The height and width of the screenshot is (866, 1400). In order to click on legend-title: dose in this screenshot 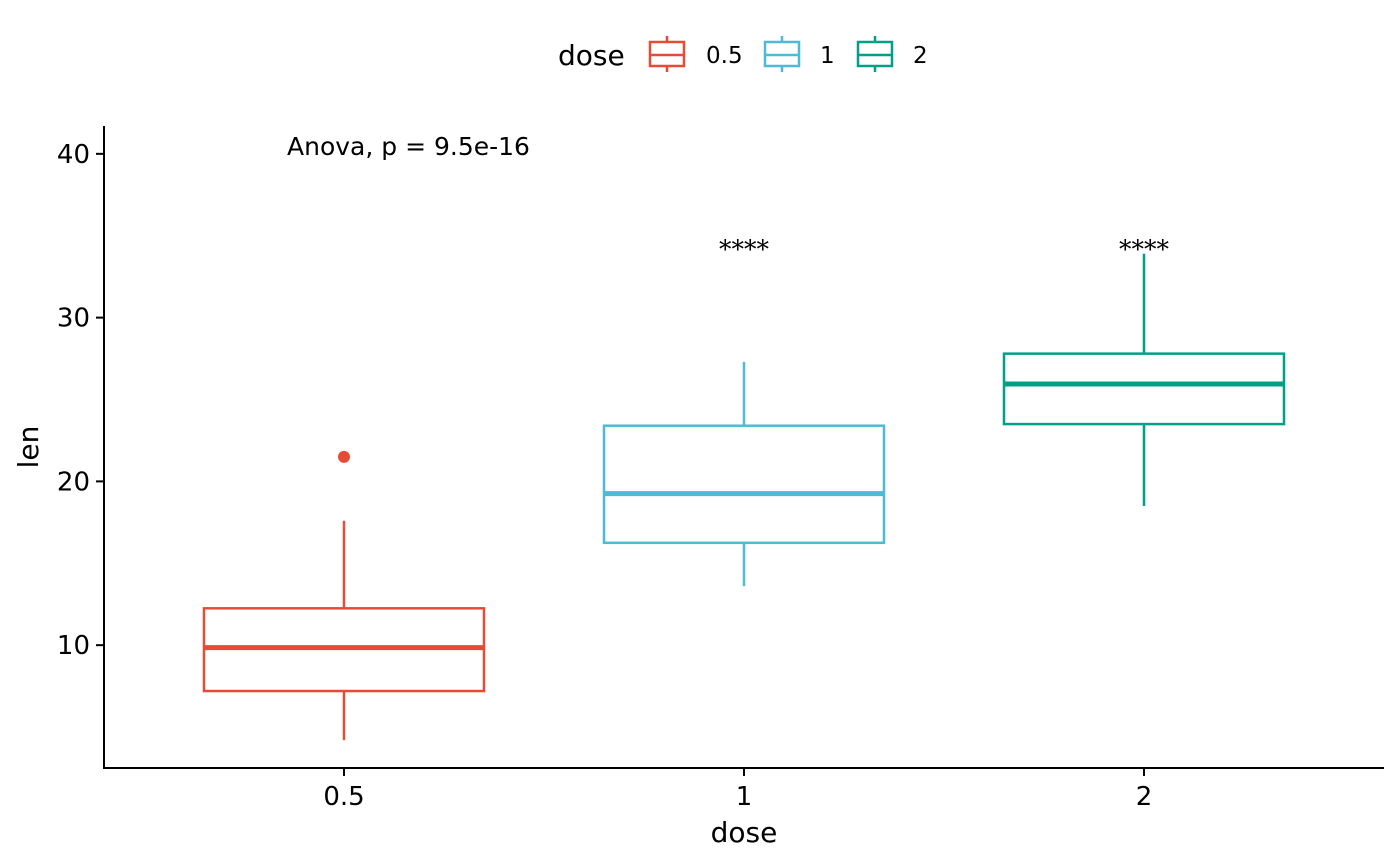, I will do `click(591, 55)`.